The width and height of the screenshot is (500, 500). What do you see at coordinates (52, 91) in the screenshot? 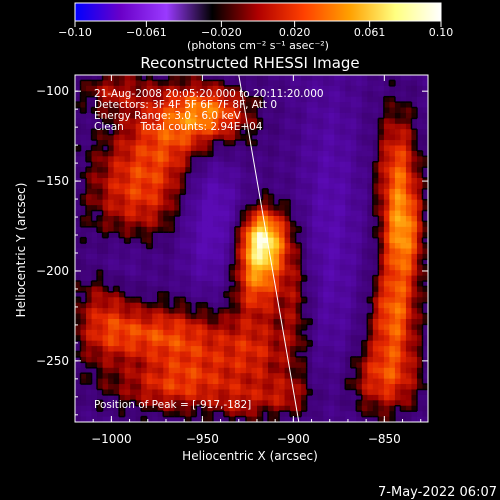
I see `y-tick-label: −100` at bounding box center [52, 91].